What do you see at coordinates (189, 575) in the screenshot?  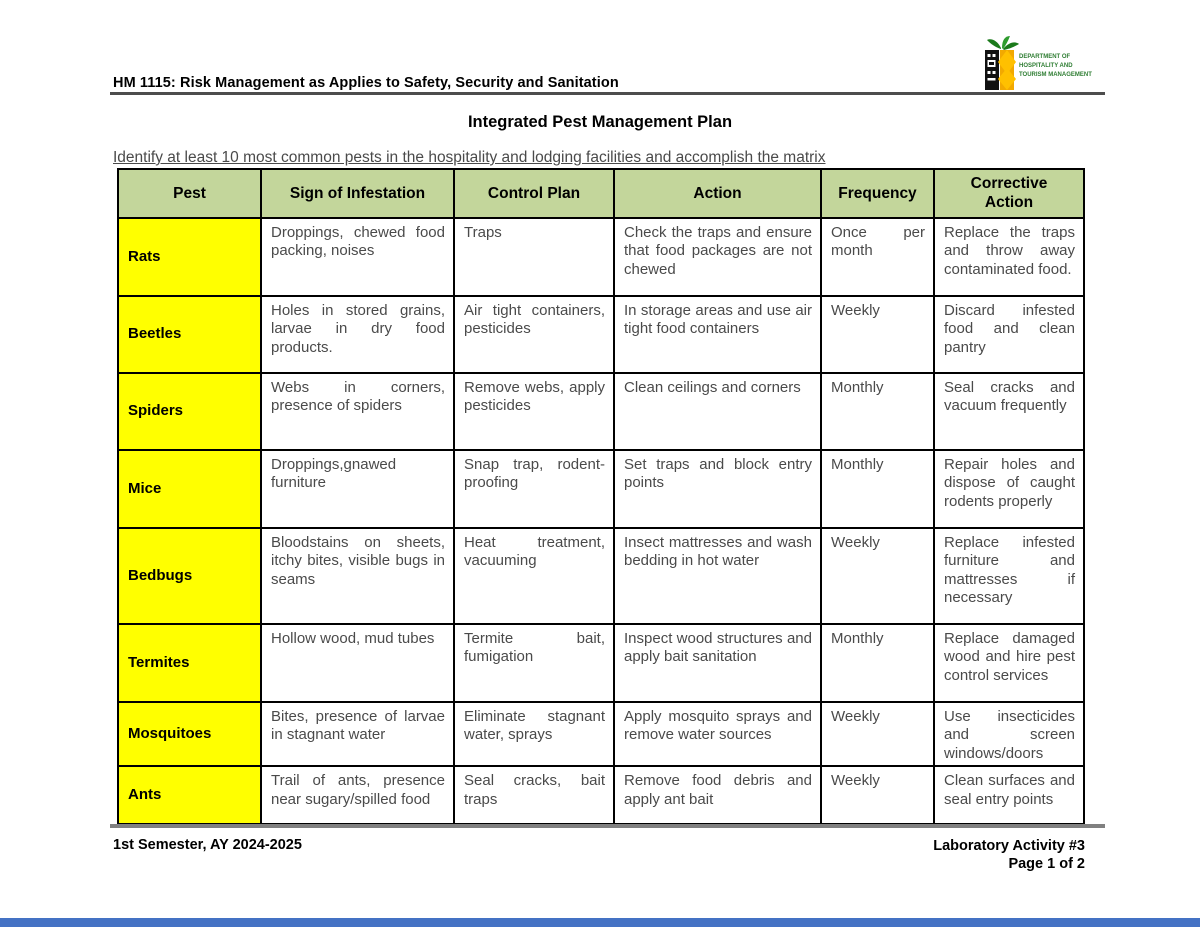 I see `pest-name-cell: Bedbugs` at bounding box center [189, 575].